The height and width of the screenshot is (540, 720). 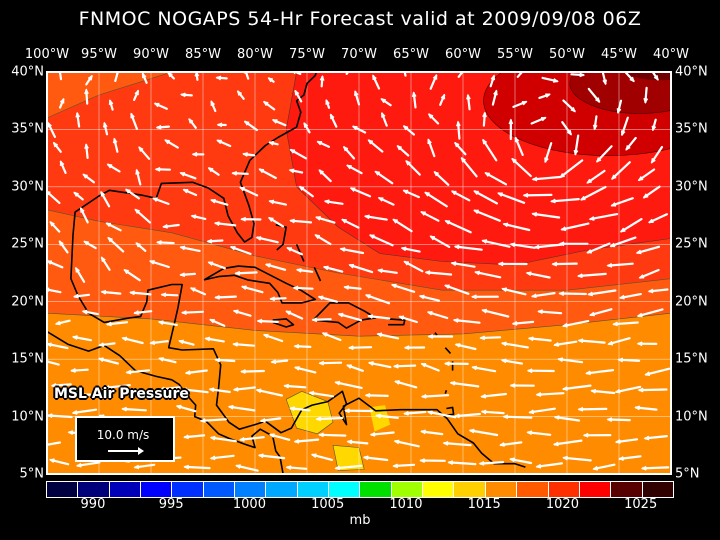 I want to click on lat-label: 10°N, so click(x=691, y=417).